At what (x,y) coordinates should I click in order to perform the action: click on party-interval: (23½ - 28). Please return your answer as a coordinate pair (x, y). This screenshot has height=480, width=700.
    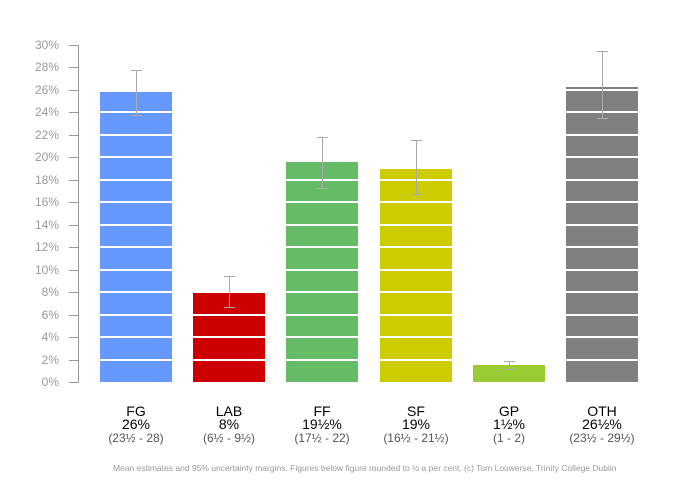
    Looking at the image, I should click on (136, 438).